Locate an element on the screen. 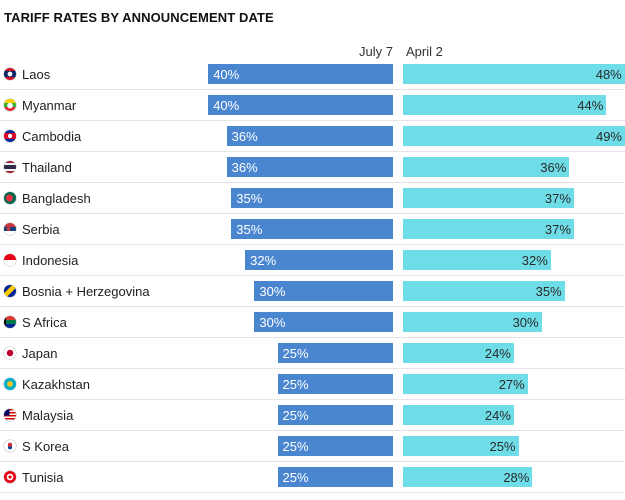  data-label-april-2: 48% is located at coordinates (608, 74).